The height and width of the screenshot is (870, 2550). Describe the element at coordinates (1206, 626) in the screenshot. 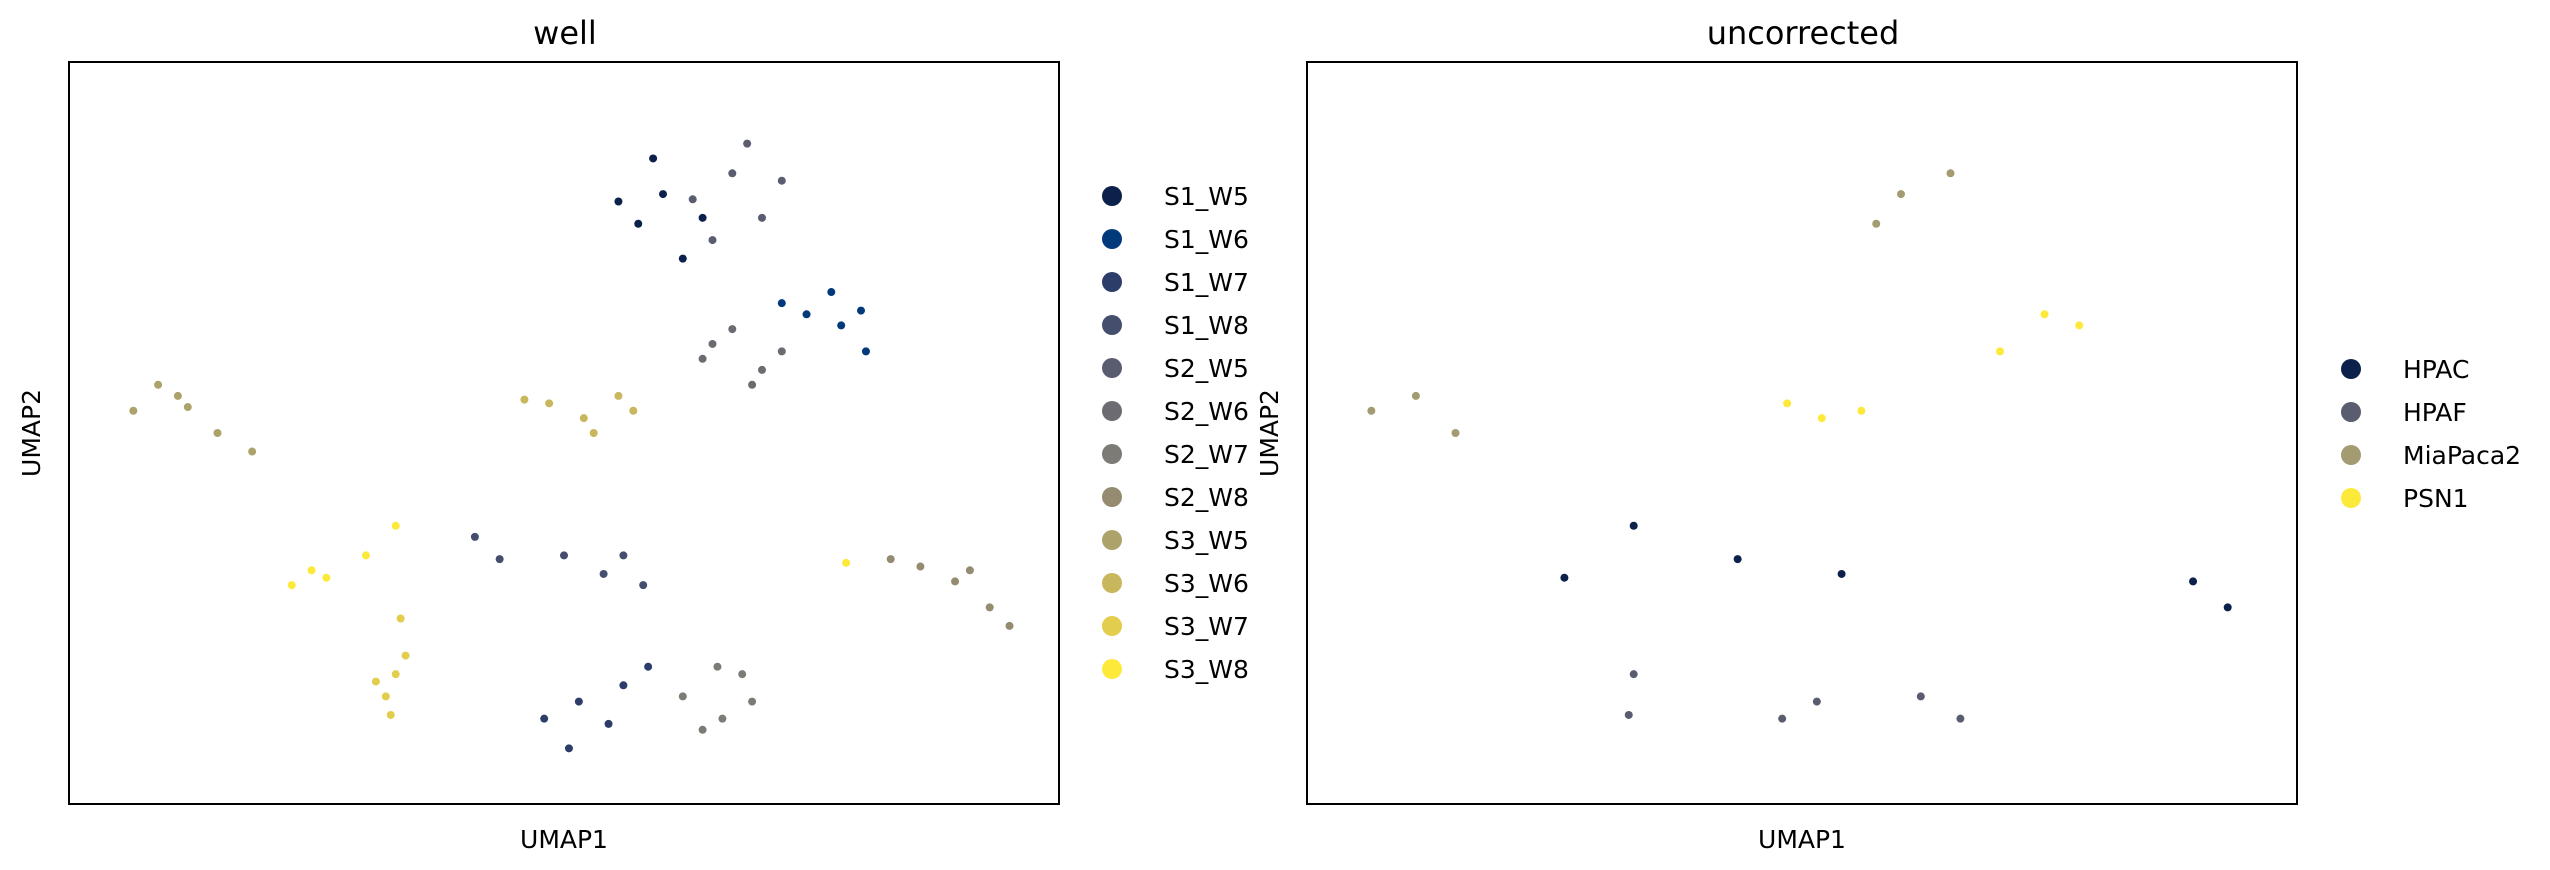

I see `legend-label-S3_W7: S3_W7` at that location.